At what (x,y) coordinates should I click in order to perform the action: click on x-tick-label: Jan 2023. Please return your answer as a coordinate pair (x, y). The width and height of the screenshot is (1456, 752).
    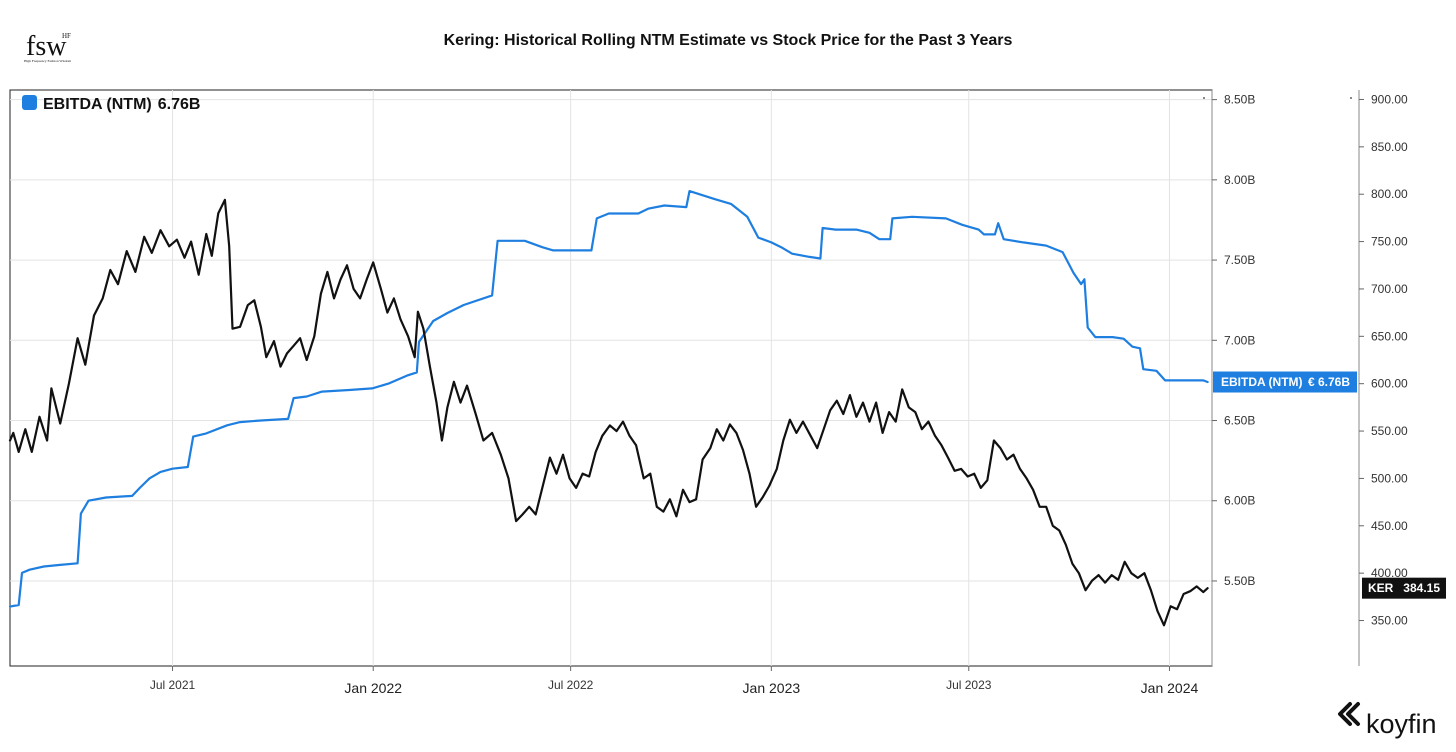
    Looking at the image, I should click on (772, 688).